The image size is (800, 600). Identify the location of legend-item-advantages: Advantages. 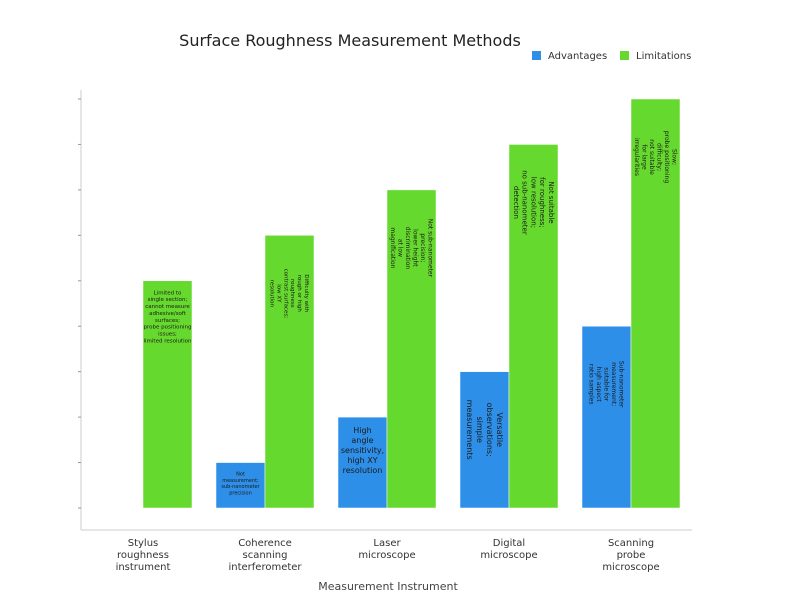
(569, 56).